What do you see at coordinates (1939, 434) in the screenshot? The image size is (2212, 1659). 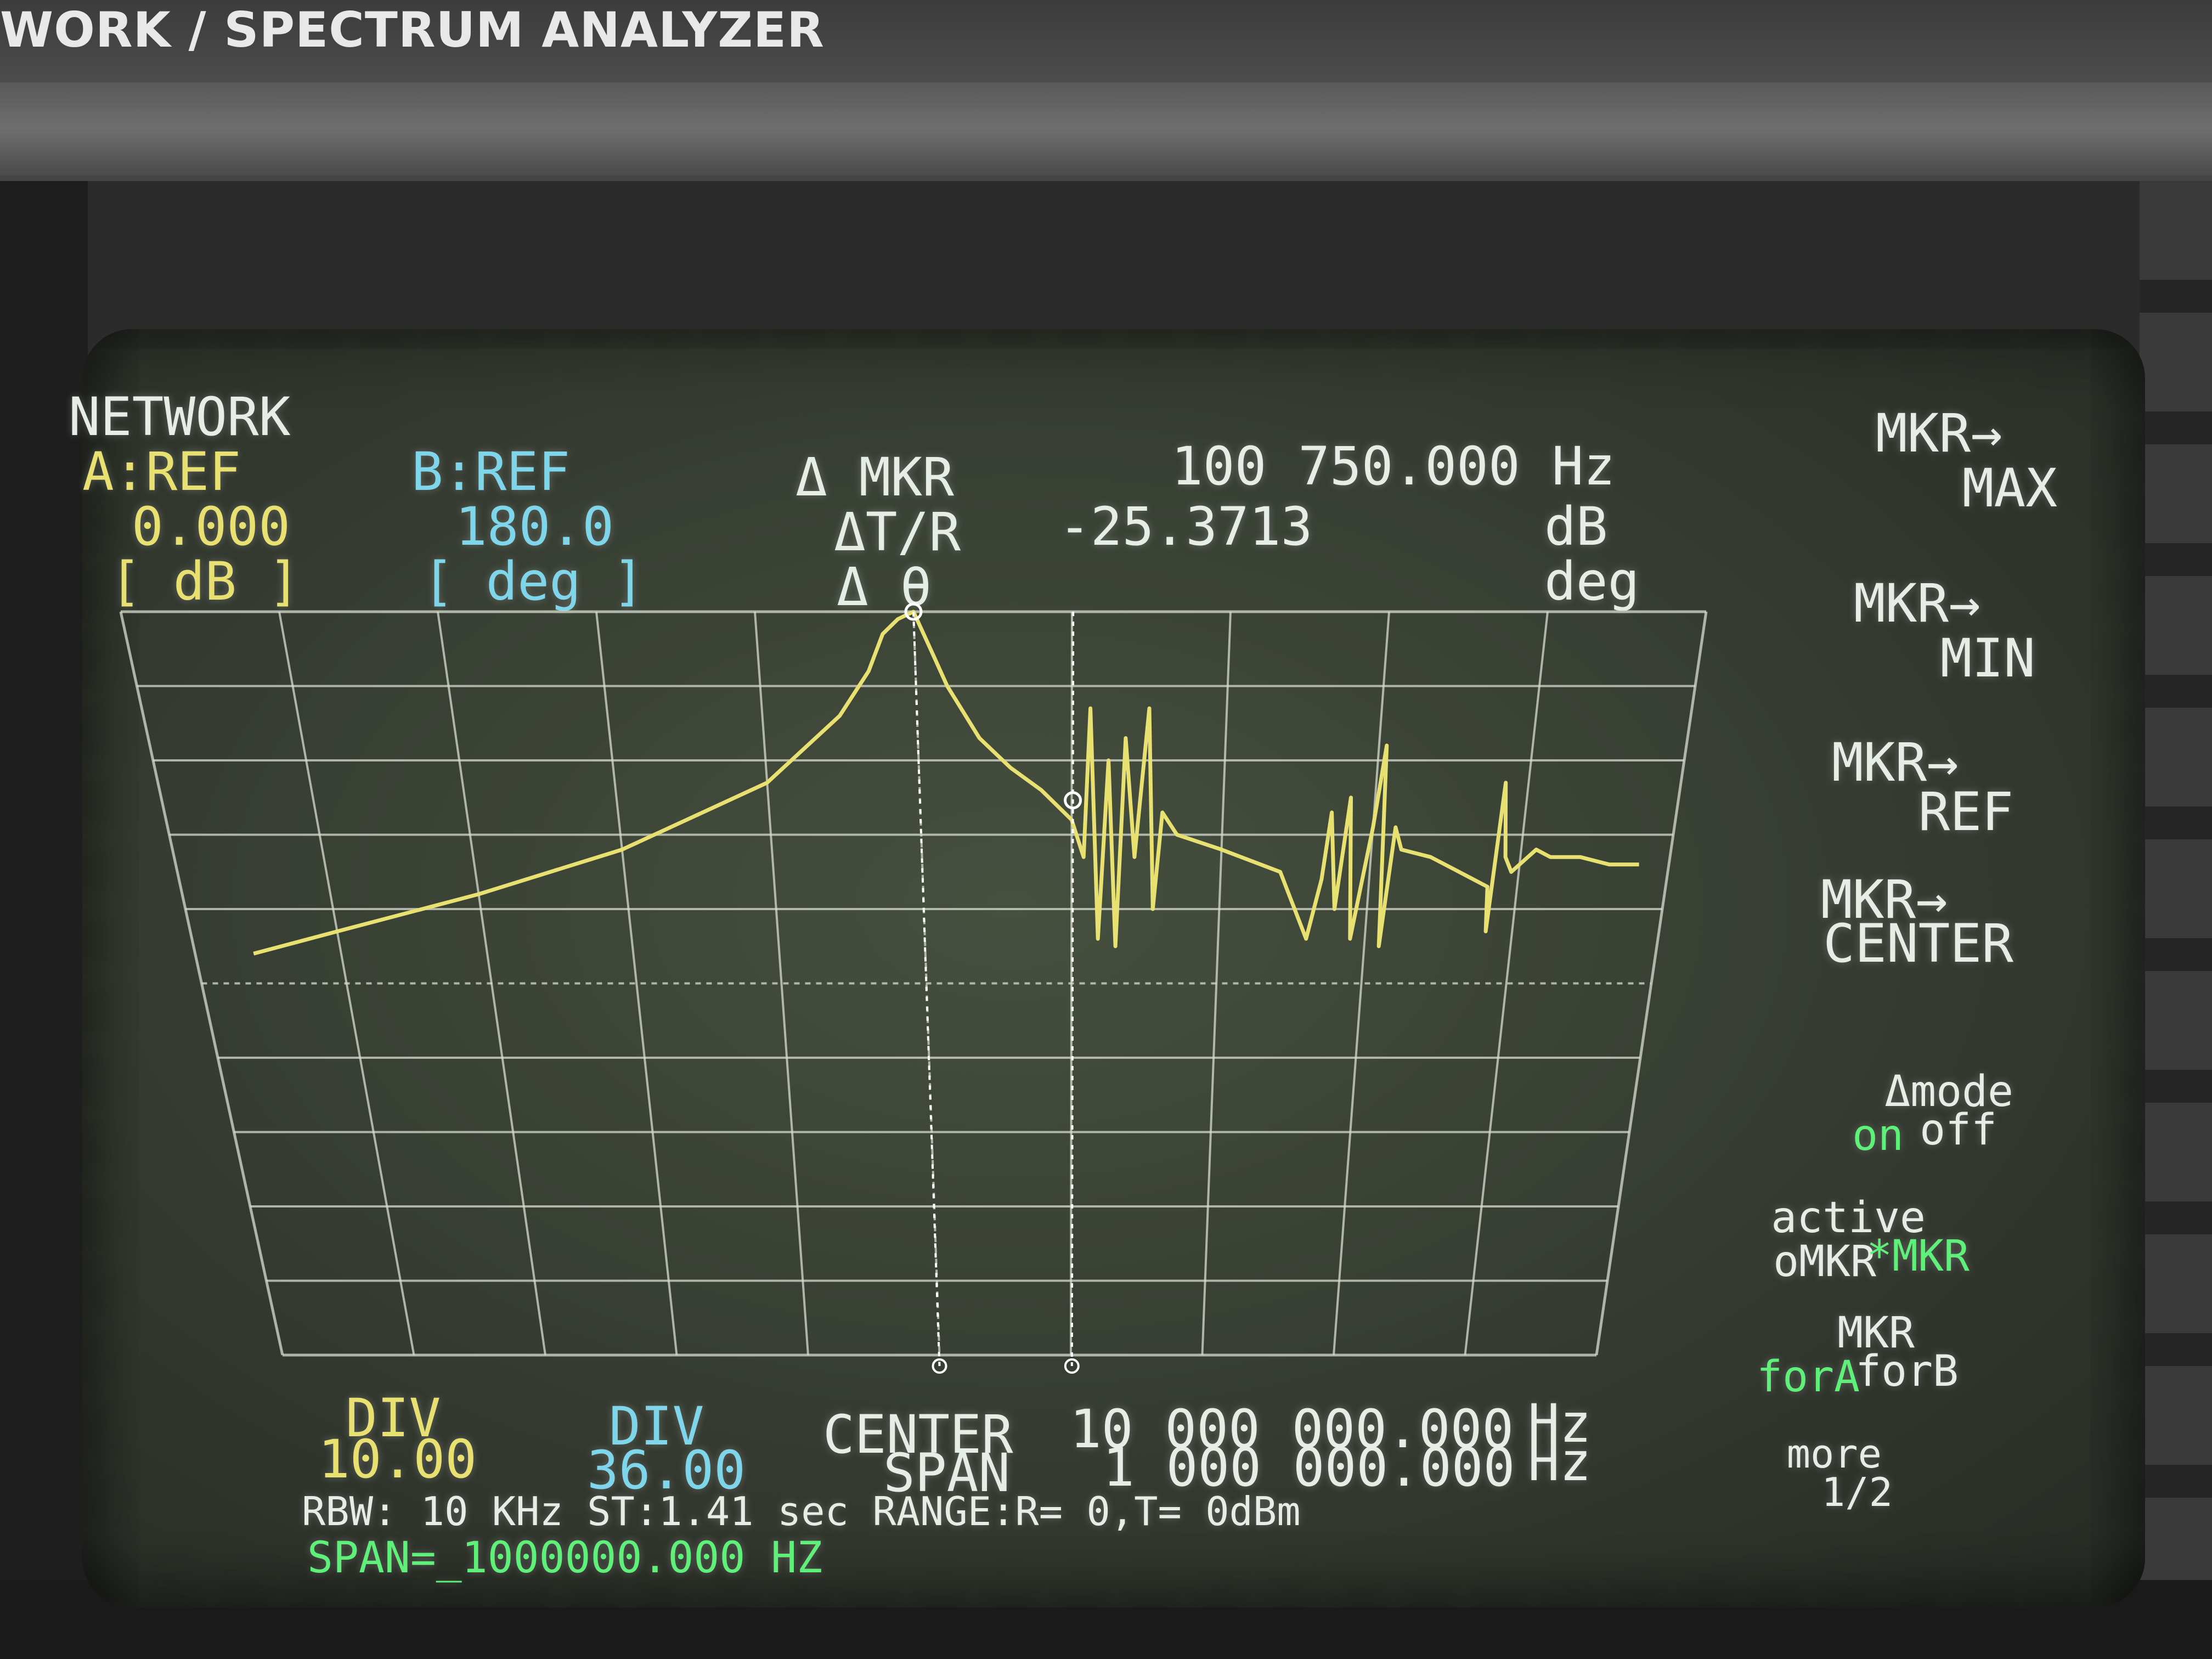 I see `softkey-mkr-max-line1: MKR→` at bounding box center [1939, 434].